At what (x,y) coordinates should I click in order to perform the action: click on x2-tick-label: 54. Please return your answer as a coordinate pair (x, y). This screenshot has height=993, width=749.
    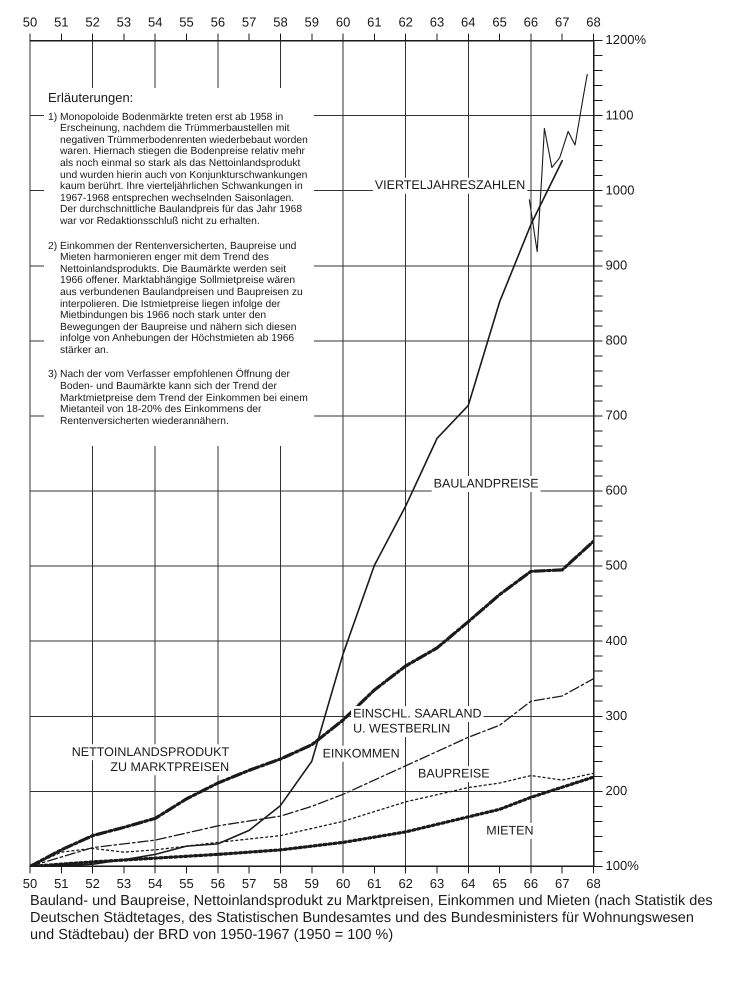
    Looking at the image, I should click on (155, 22).